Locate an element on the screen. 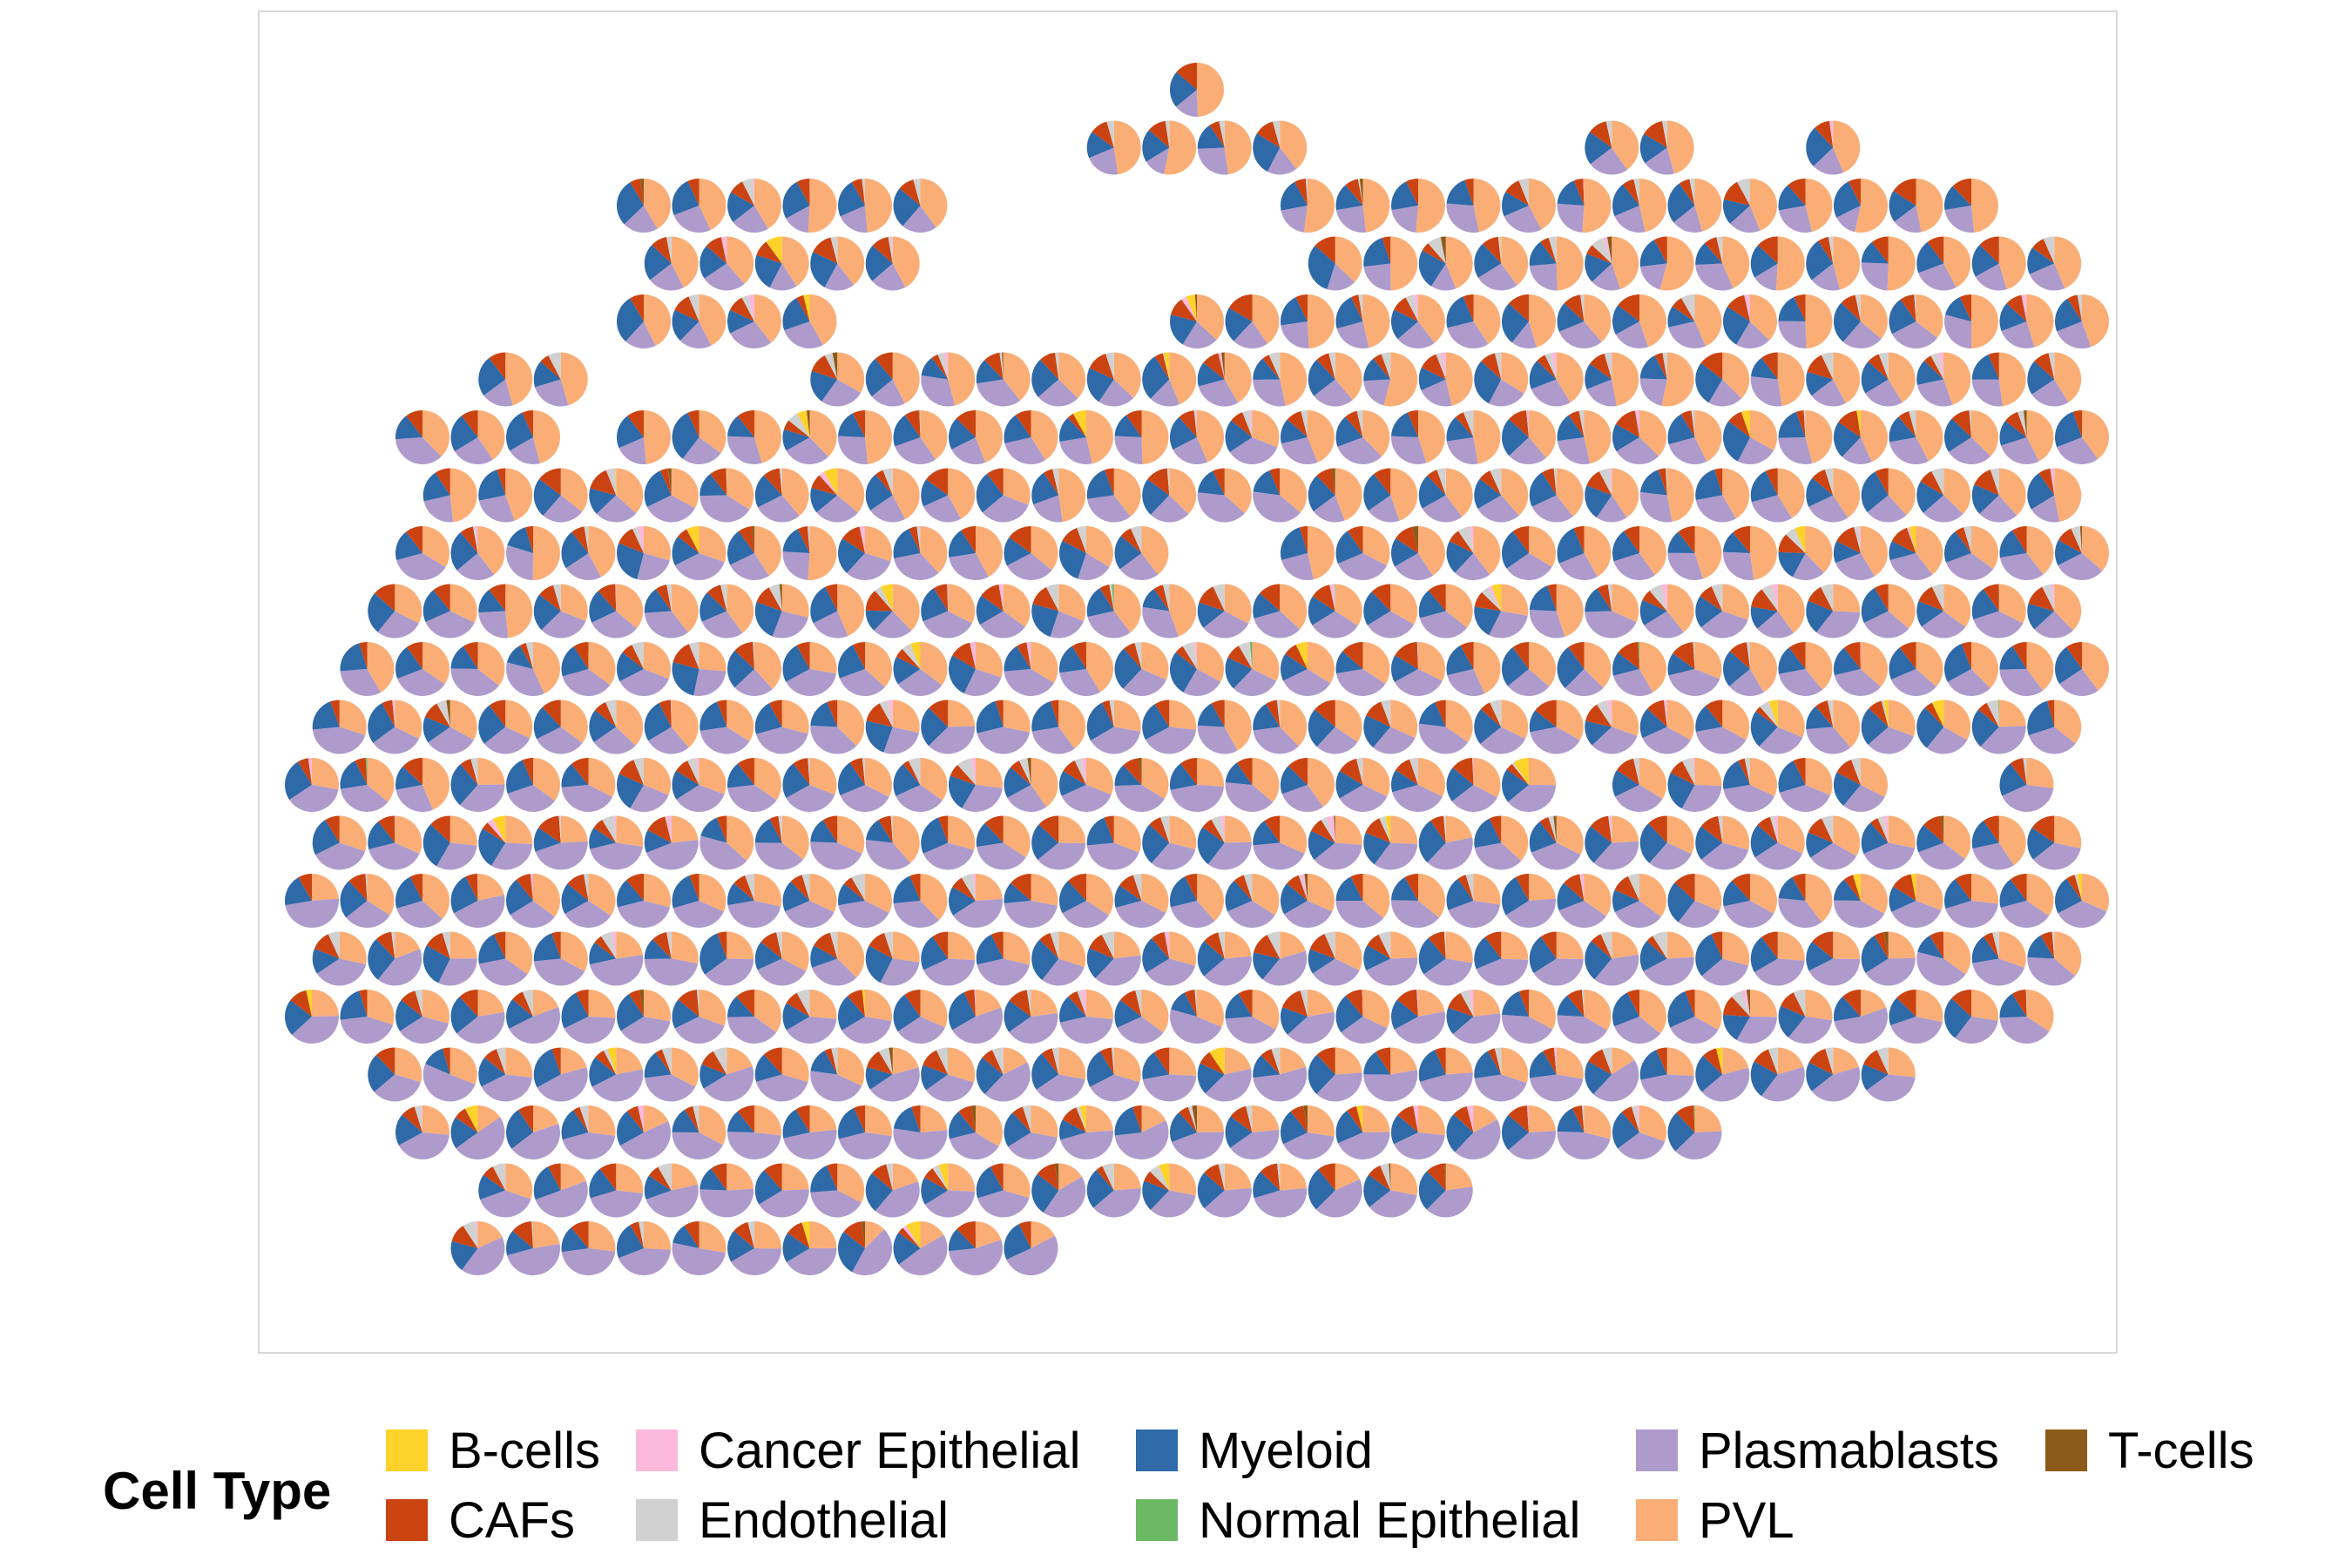 Image resolution: width=2352 pixels, height=1568 pixels. legend-label-endothelial: Endothelial is located at coordinates (824, 1520).